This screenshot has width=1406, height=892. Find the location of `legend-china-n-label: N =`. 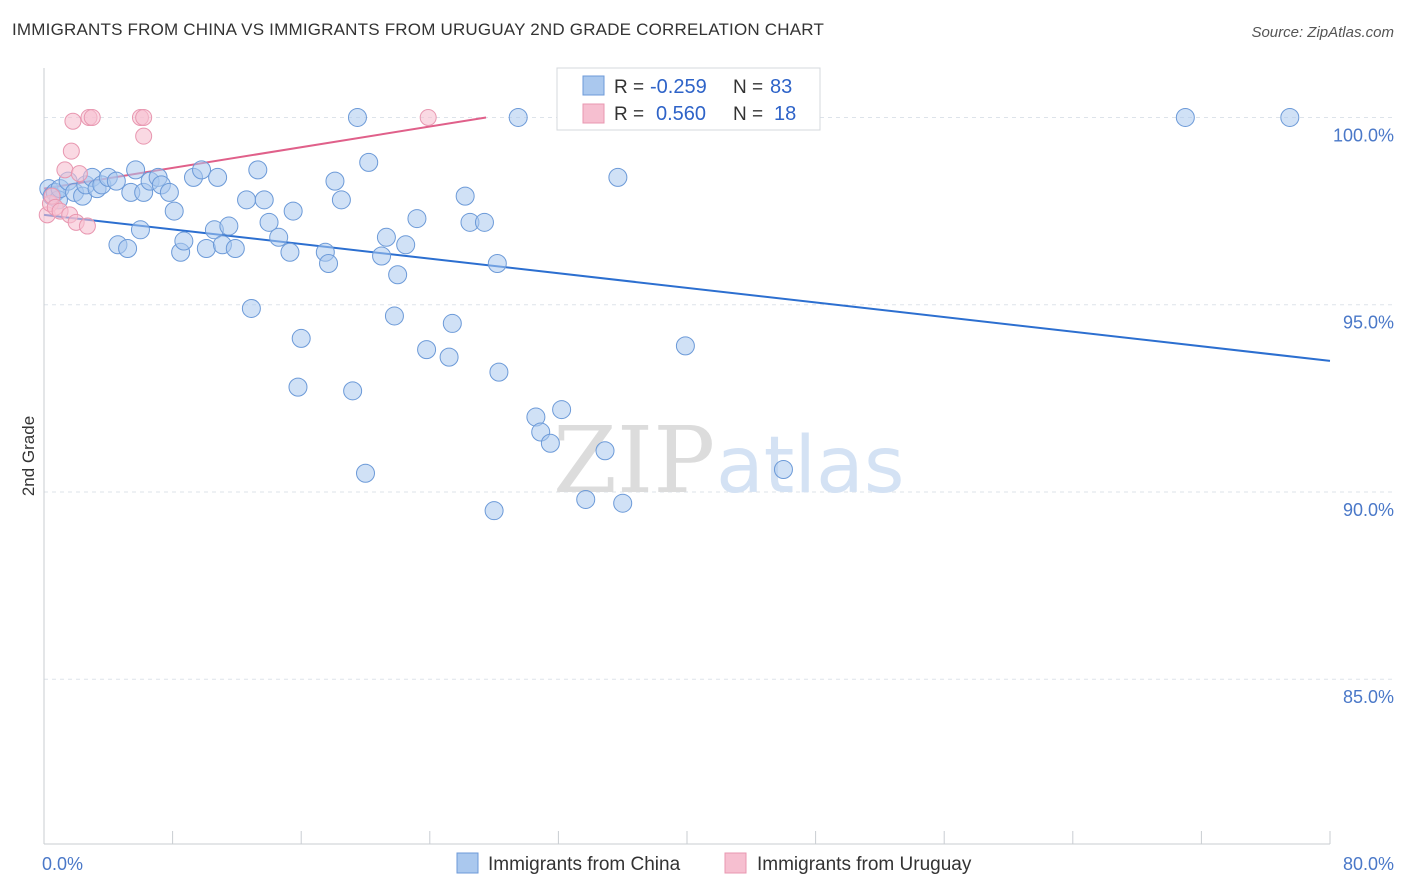

legend-china-n-label: N = is located at coordinates (748, 87).